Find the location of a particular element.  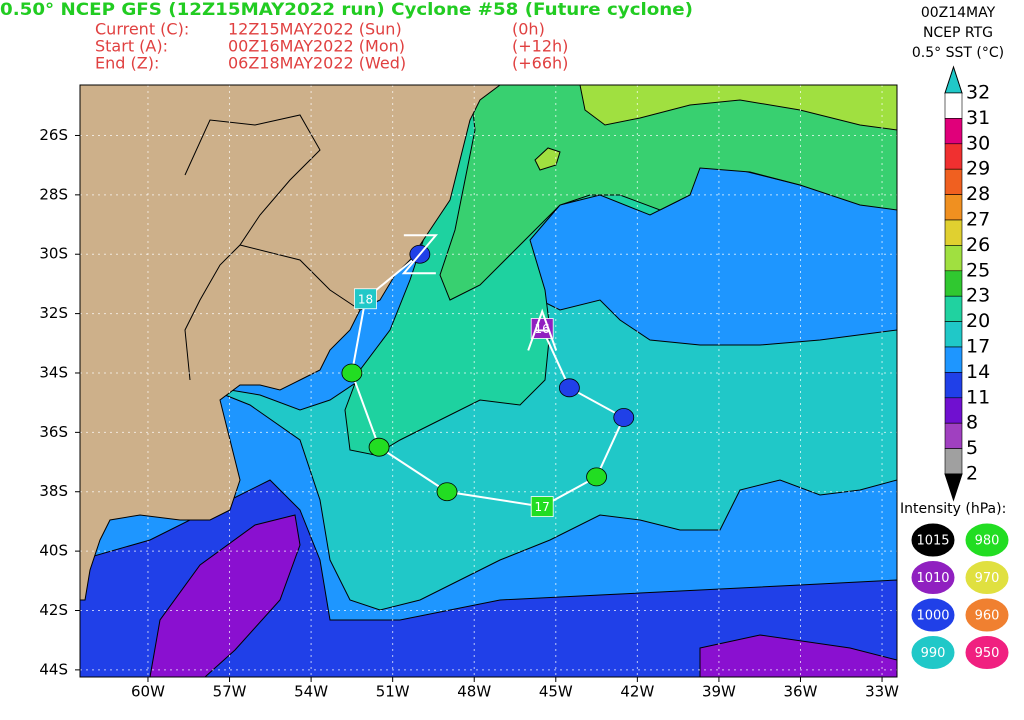

header-info: (+66h) is located at coordinates (540, 63).